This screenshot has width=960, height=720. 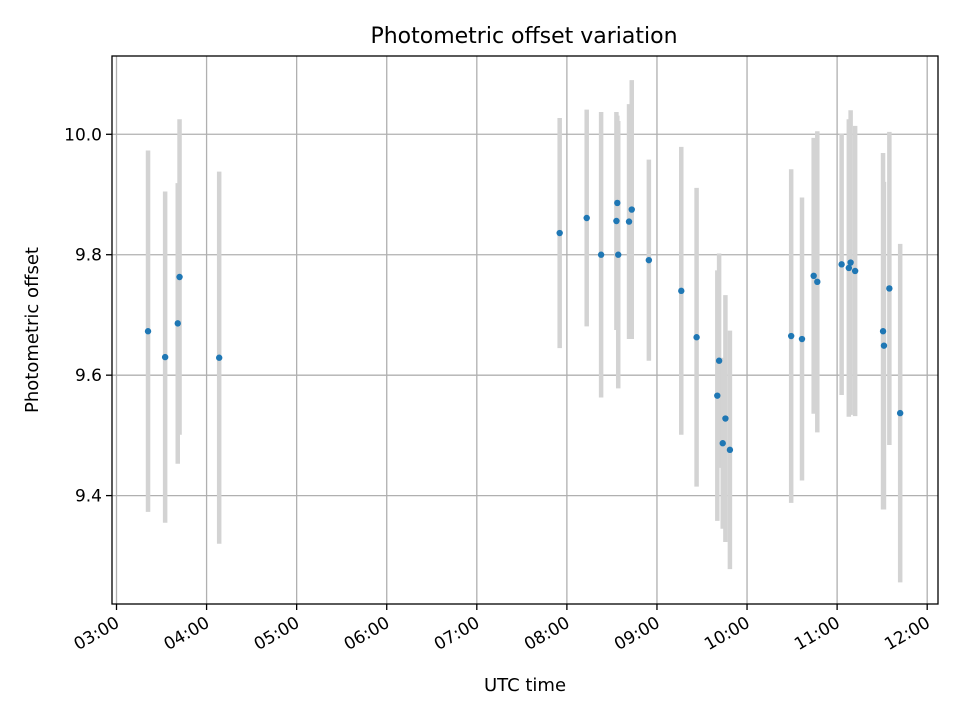 I want to click on x-tick-label: 05:00, so click(x=277, y=634).